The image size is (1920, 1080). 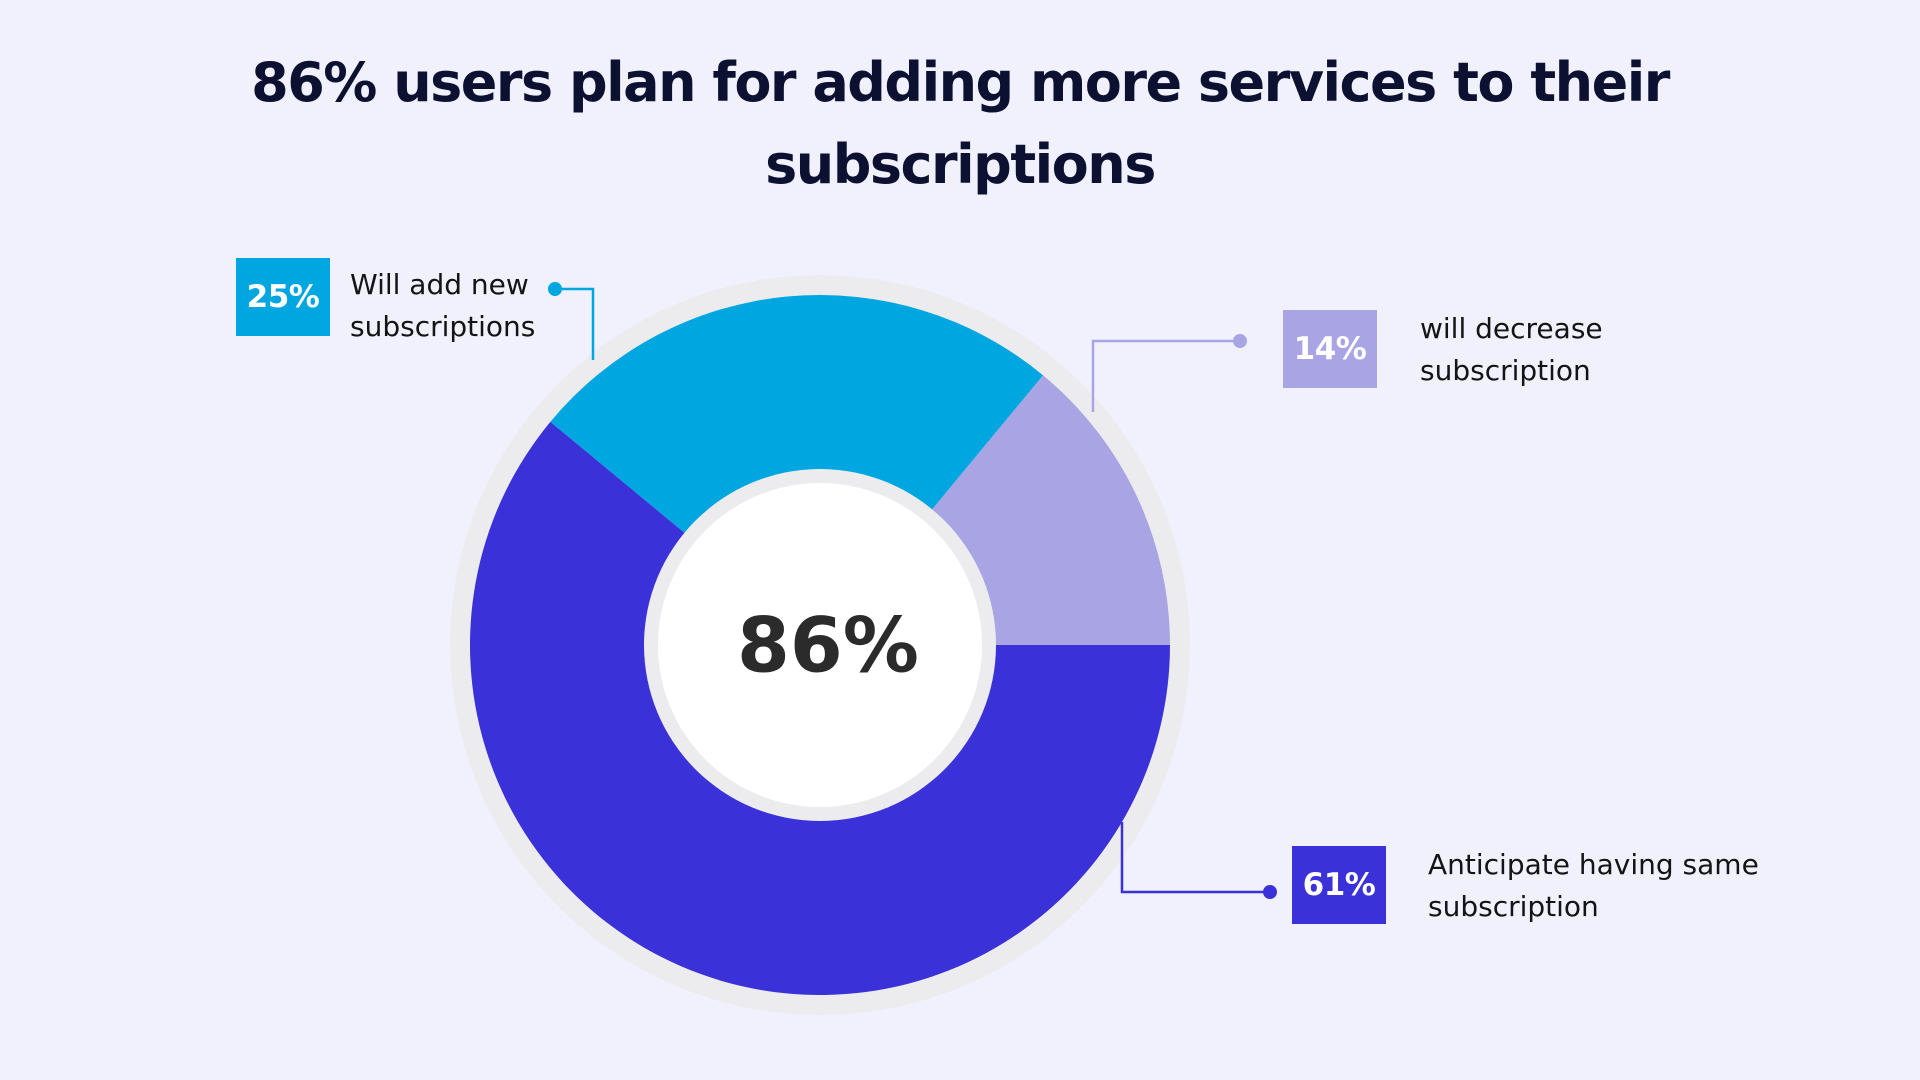 I want to click on leader-line-will-add, so click(x=575, y=323).